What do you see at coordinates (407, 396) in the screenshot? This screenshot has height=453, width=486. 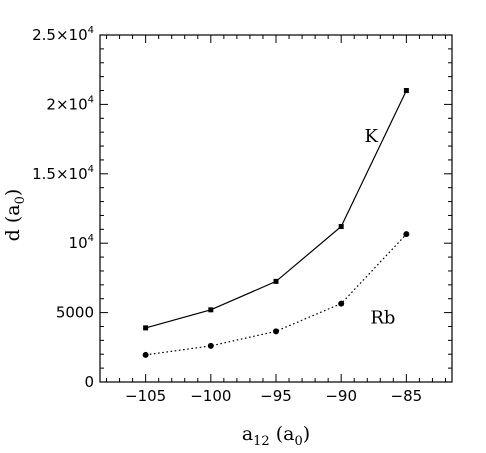 I see `x-tick-label: −85` at bounding box center [407, 396].